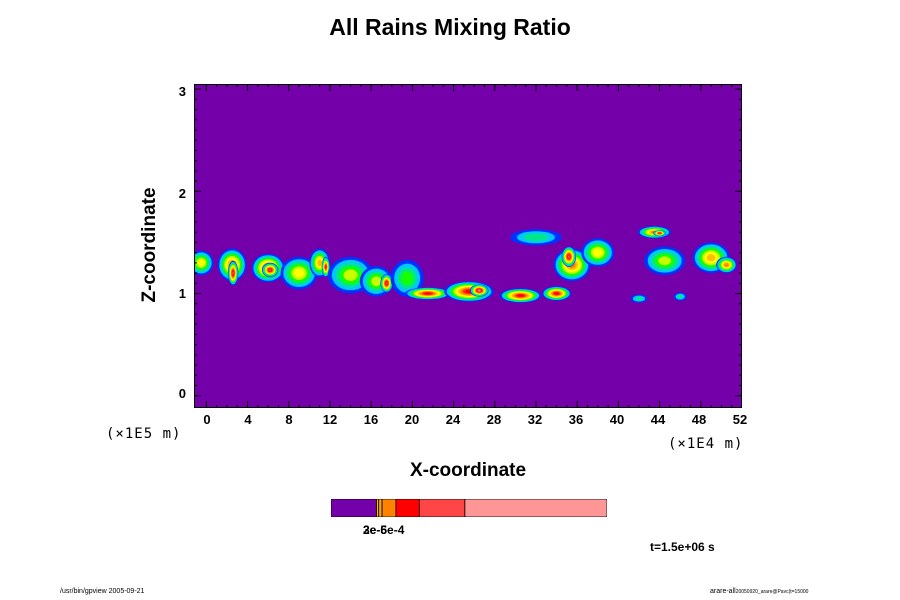 The width and height of the screenshot is (900, 600). Describe the element at coordinates (682, 547) in the screenshot. I see `time-label: t=1.5e+06 s` at that location.